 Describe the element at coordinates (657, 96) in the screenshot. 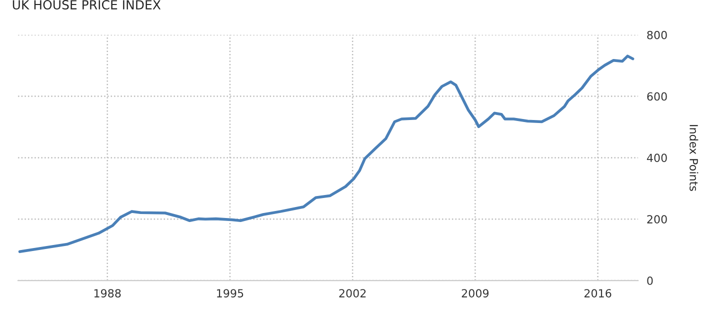

I see `y-tick-label: 600` at that location.